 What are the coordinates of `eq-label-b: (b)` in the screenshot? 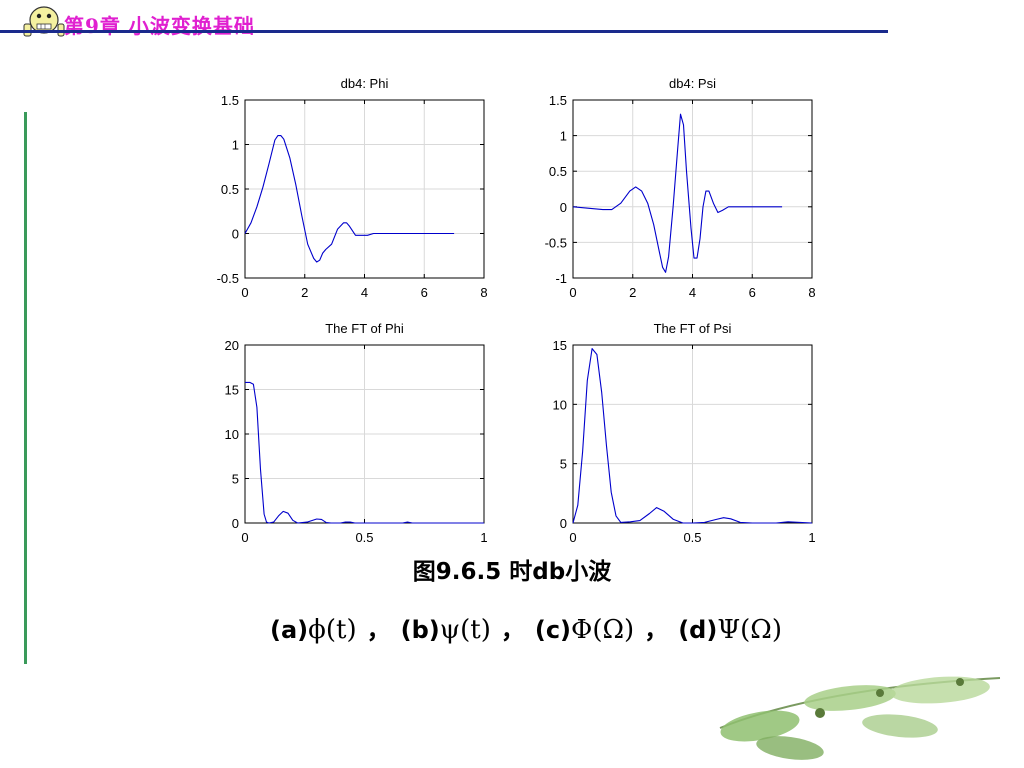 It's located at (420, 630).